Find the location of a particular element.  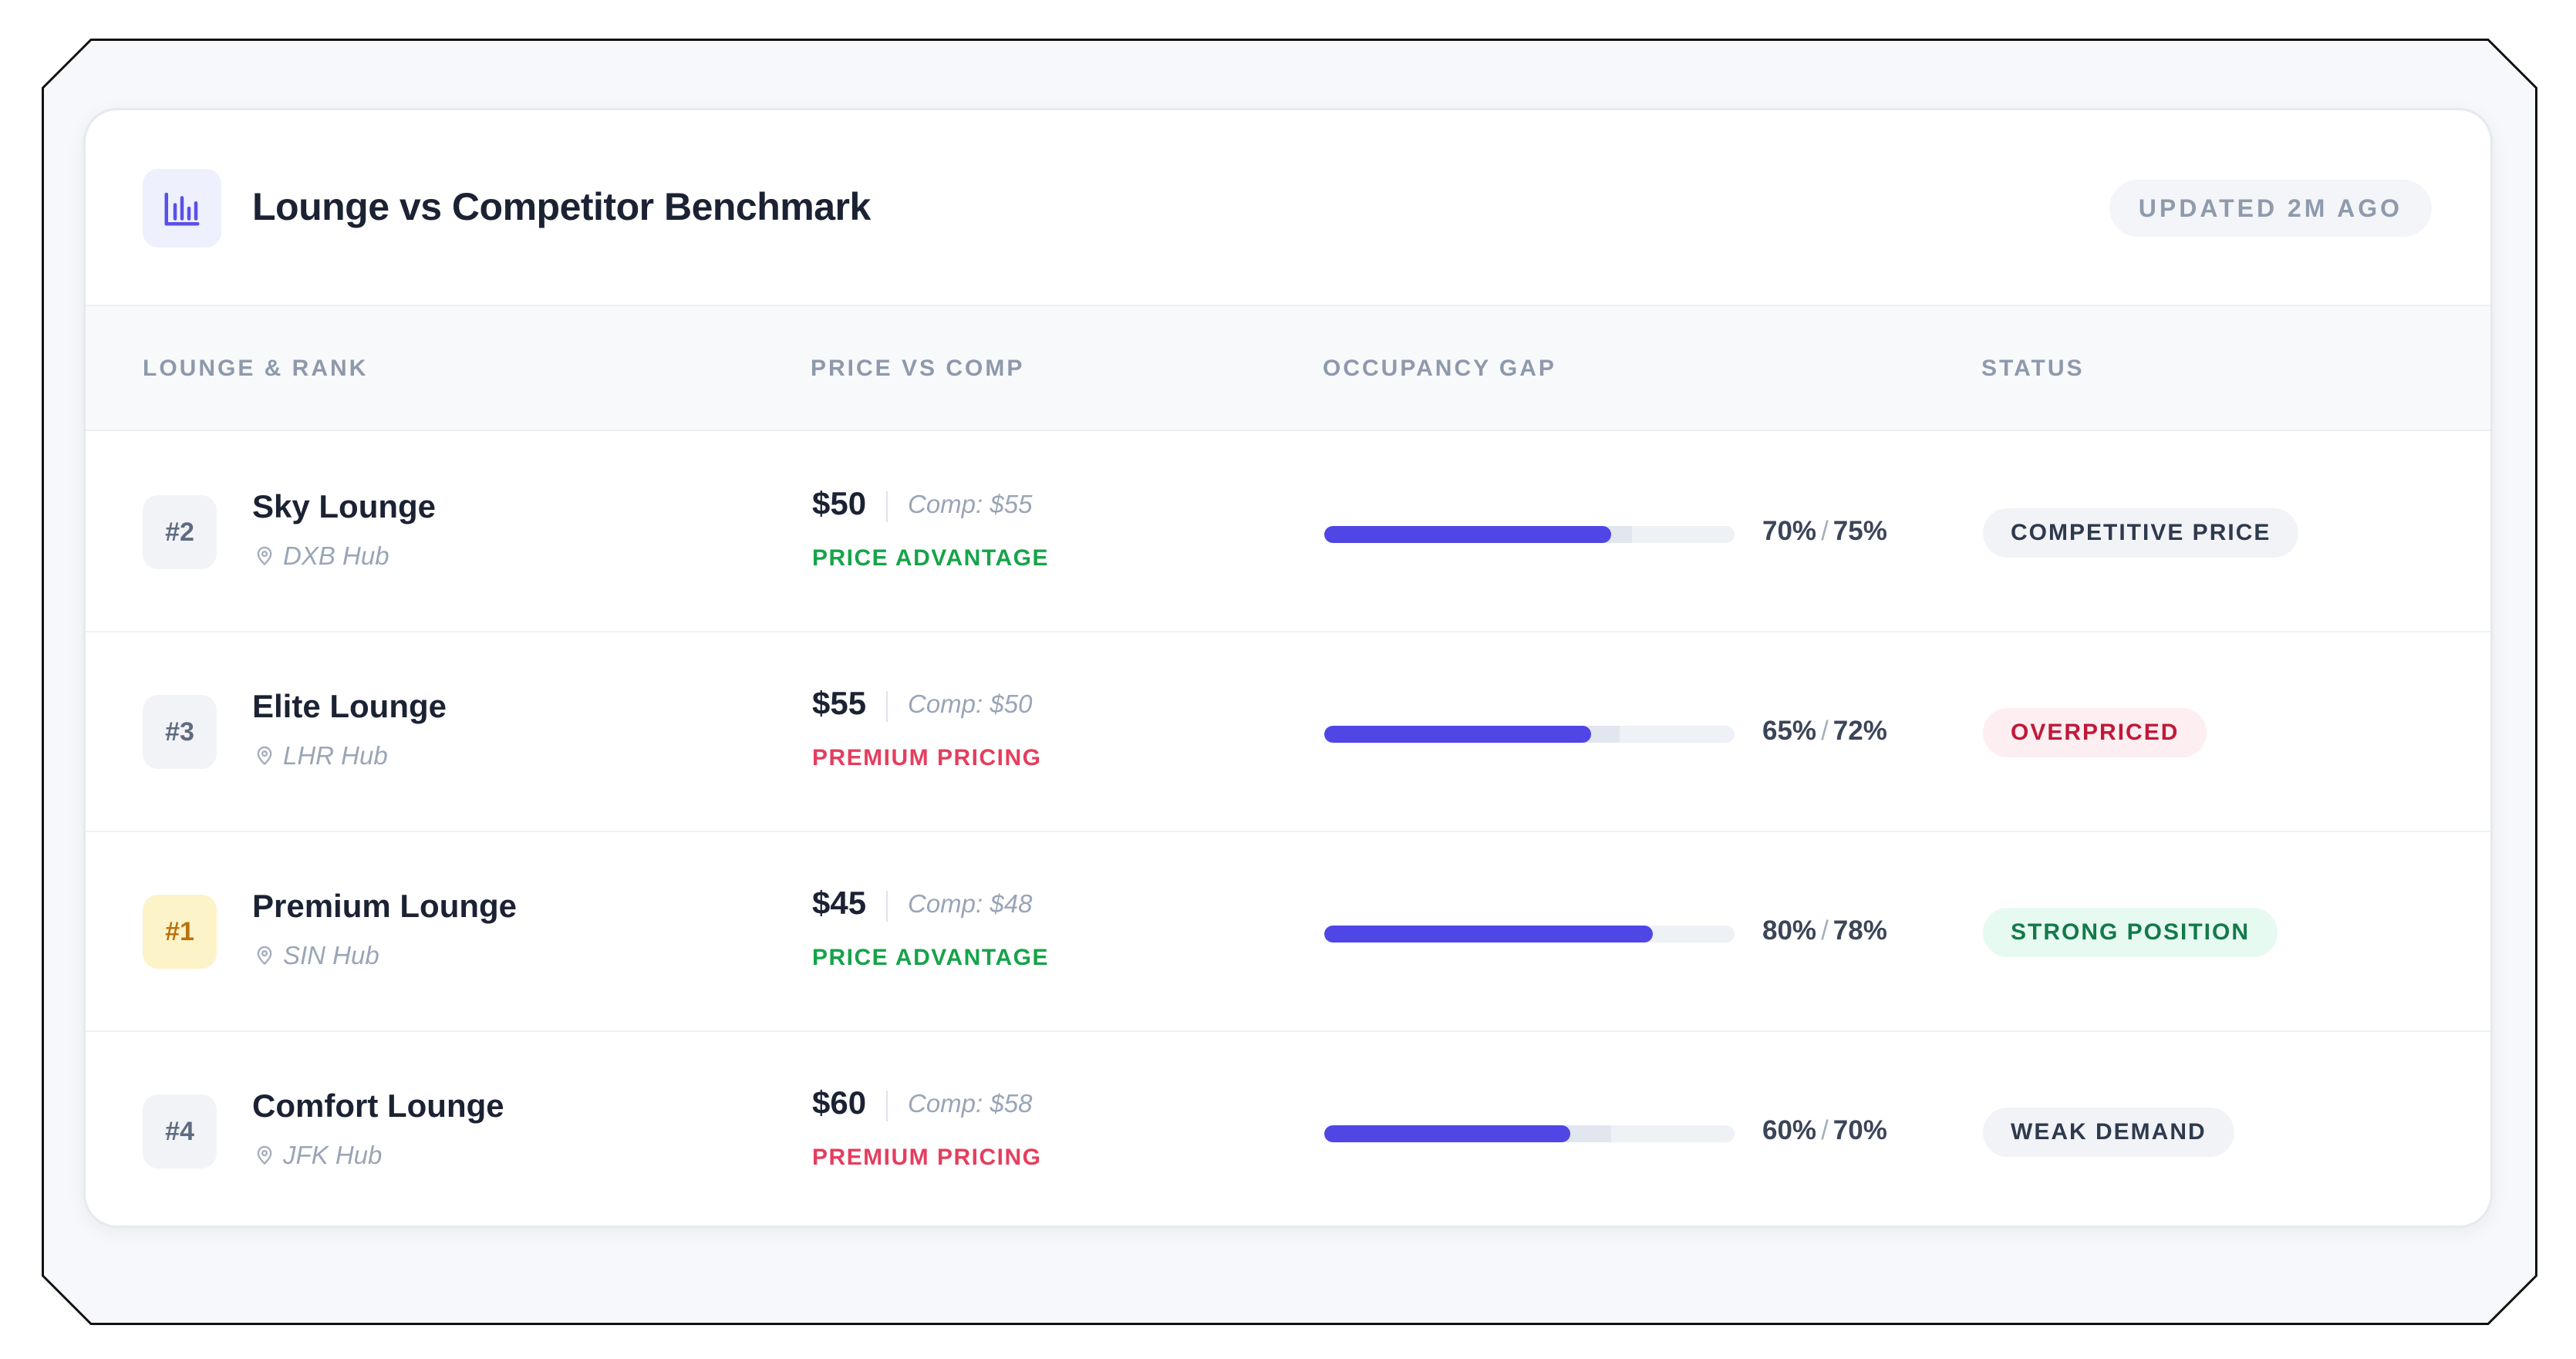

hub-location: SIN Hub is located at coordinates (316, 956).